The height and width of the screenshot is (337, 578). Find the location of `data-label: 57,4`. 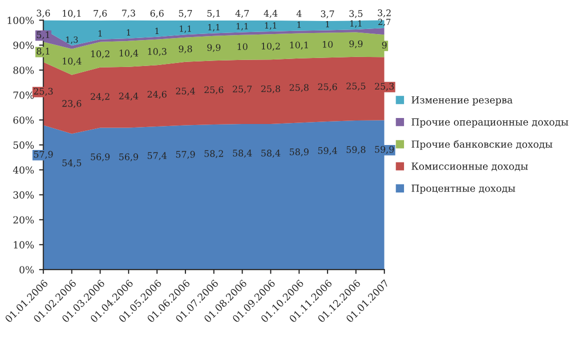

data-label: 57,4 is located at coordinates (157, 156).